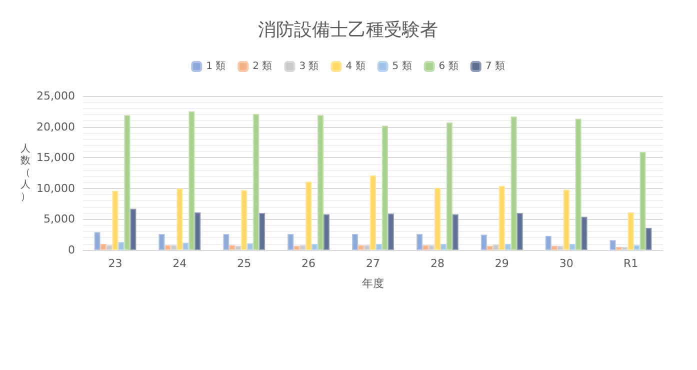 The image size is (697, 370). Describe the element at coordinates (630, 263) in the screenshot. I see `x-tick-label: R1` at that location.